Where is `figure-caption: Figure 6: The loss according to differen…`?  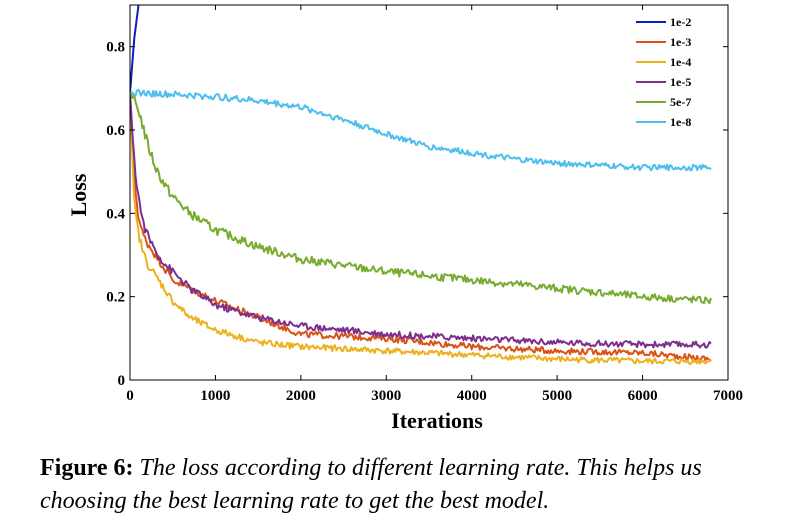 figure-caption: Figure 6: The loss according to differen… is located at coordinates (410, 485).